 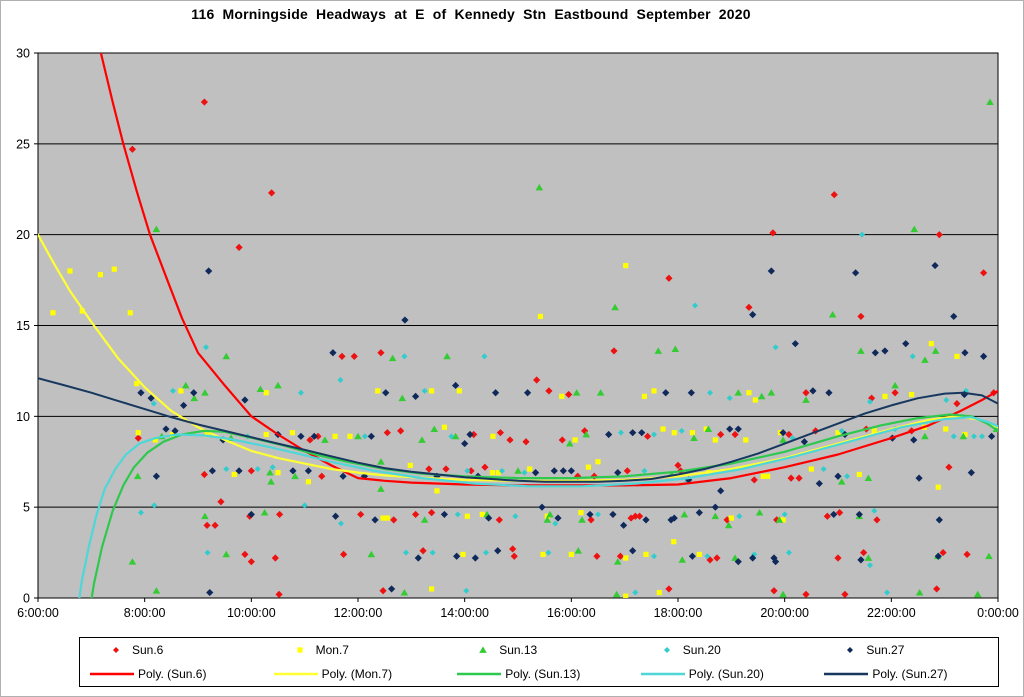 What do you see at coordinates (23, 144) in the screenshot?
I see `y-axis-label: 25` at bounding box center [23, 144].